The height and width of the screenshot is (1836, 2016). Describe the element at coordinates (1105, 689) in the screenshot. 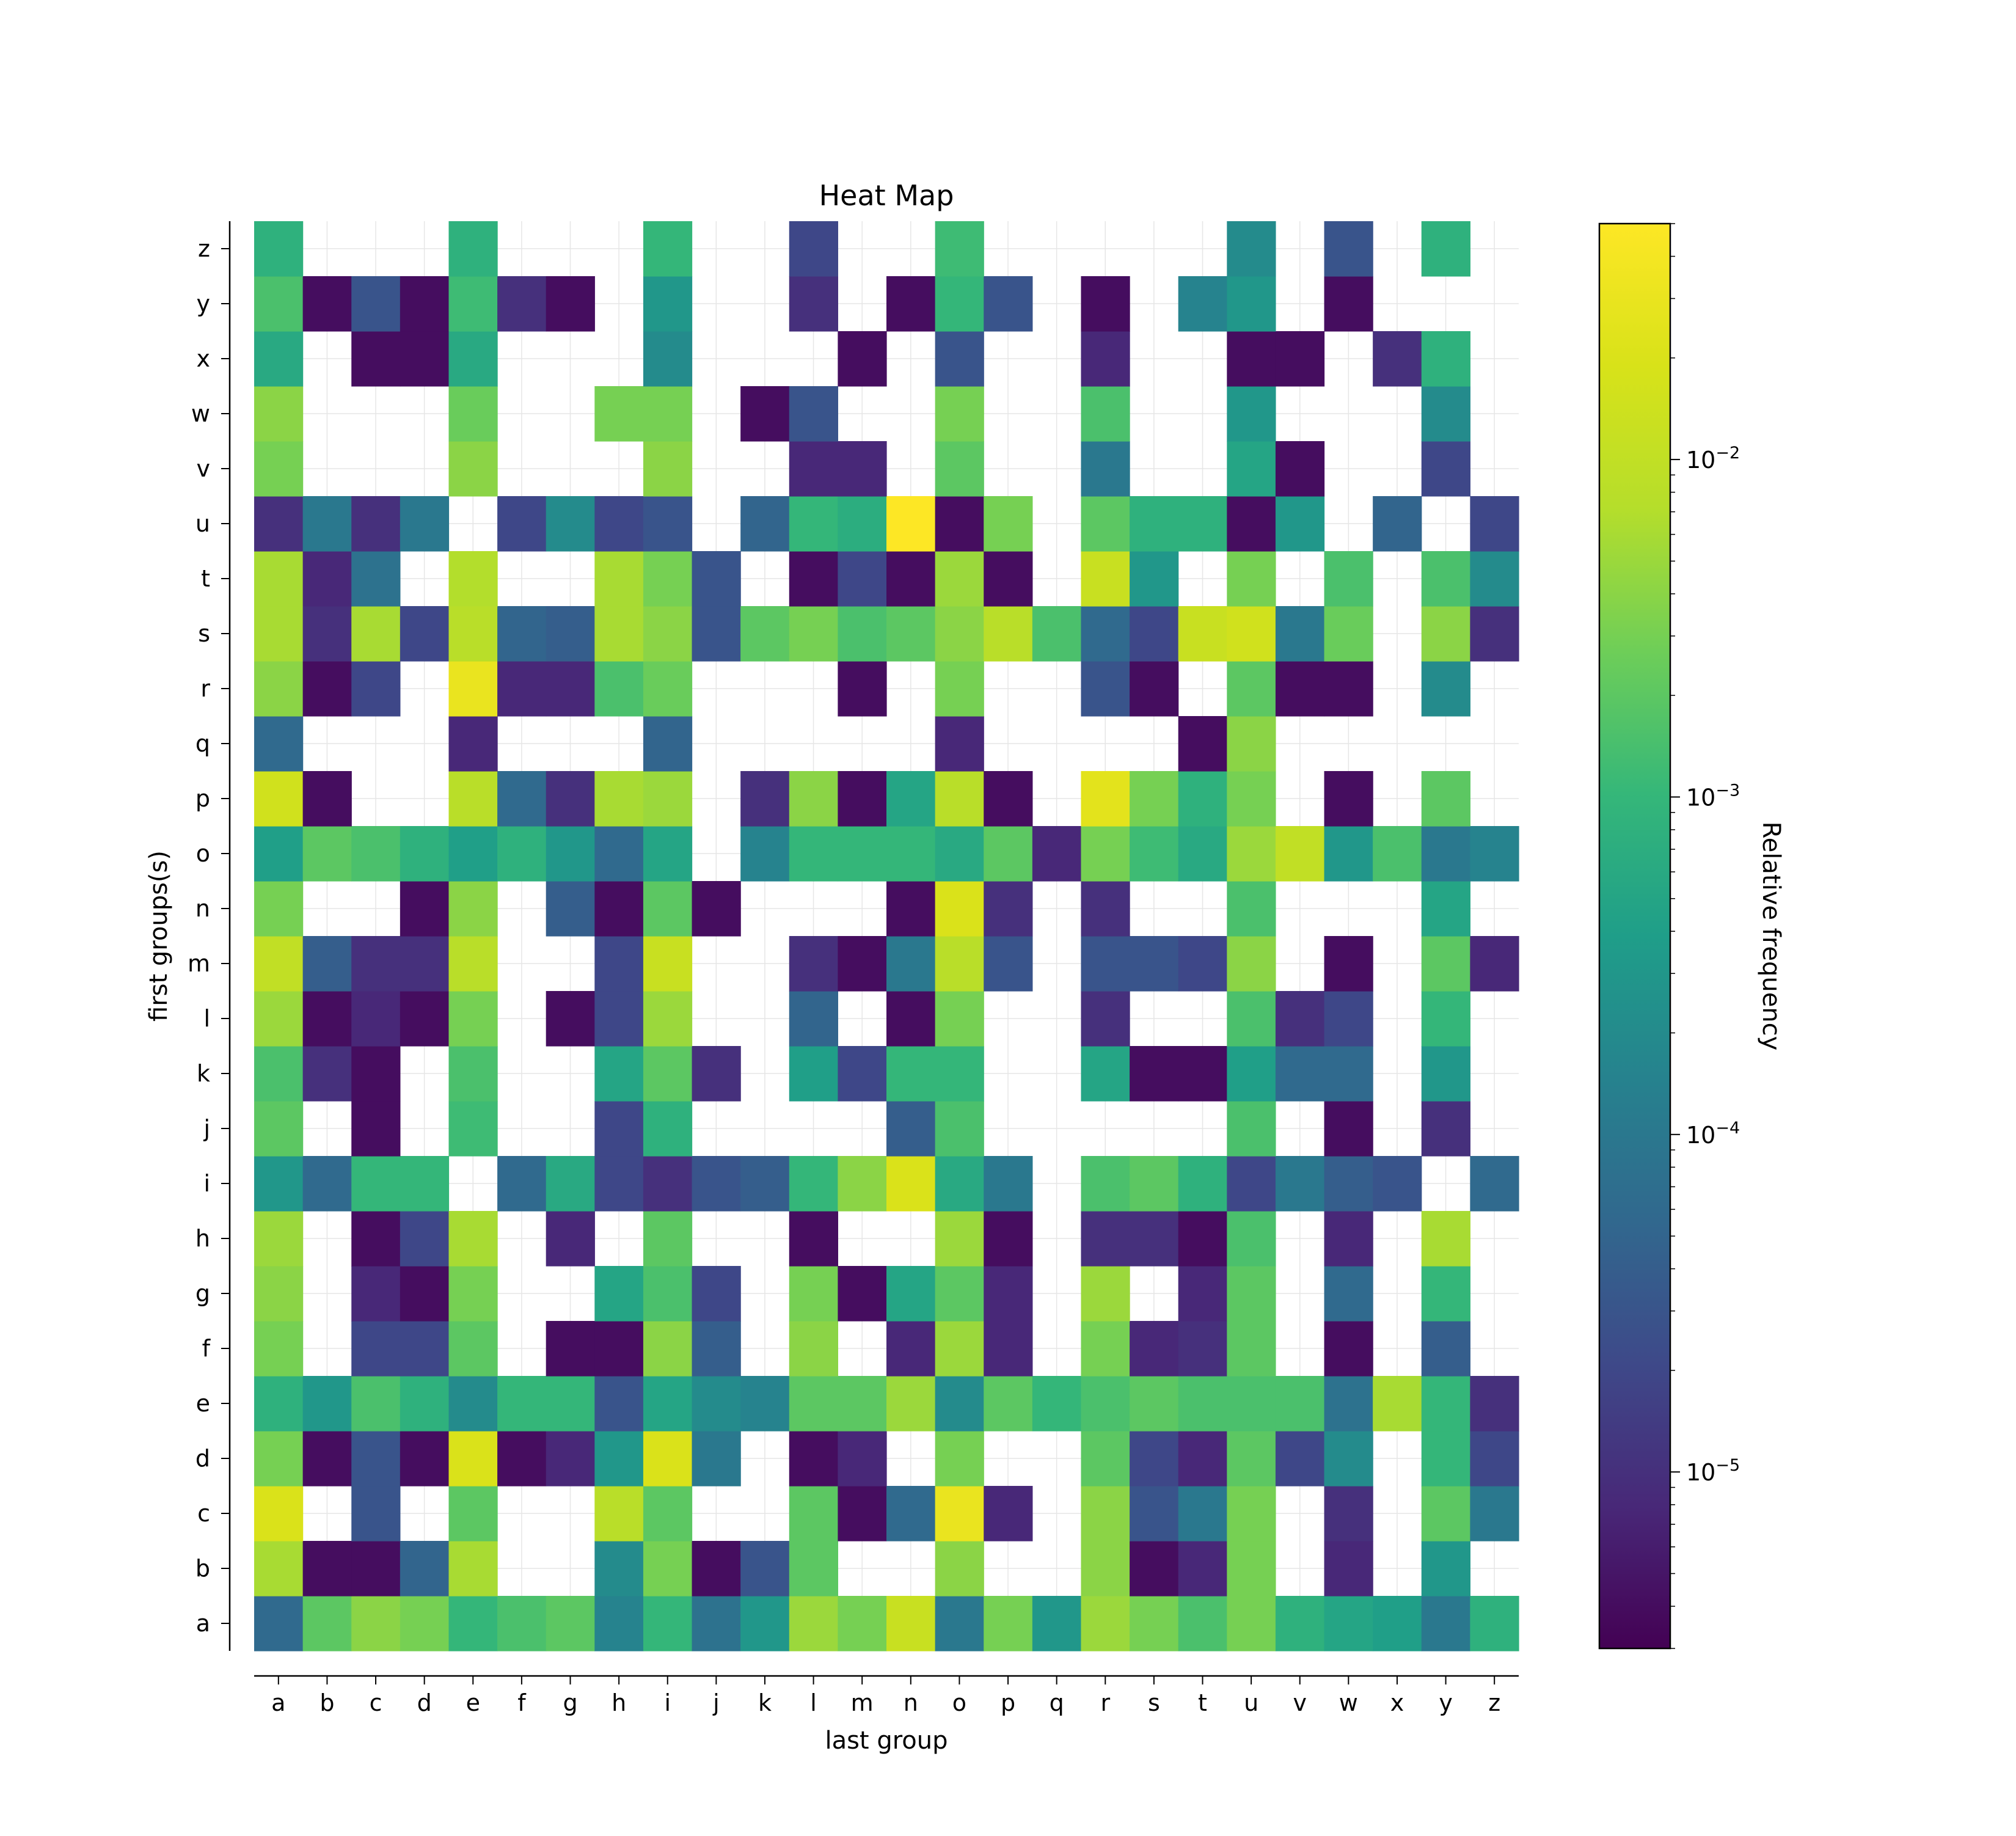

I see `heatmap-cell-r-r` at that location.